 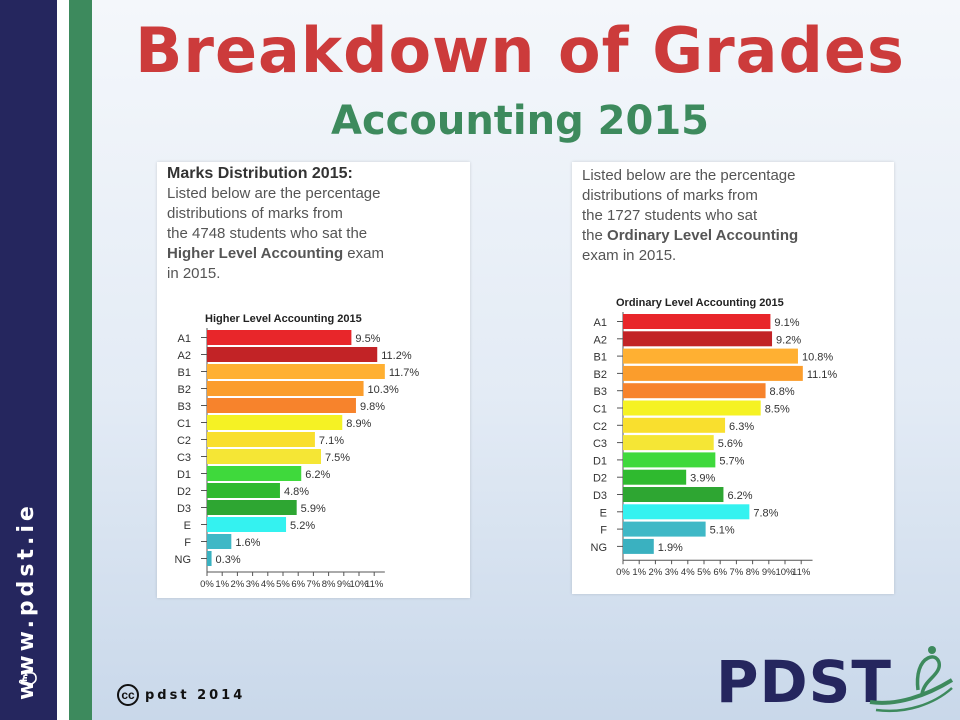 I want to click on x-tick-label: 10%, so click(x=785, y=572).